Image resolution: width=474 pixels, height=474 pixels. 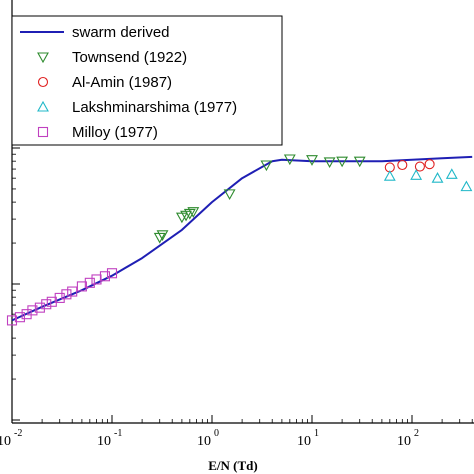 What do you see at coordinates (428, 180) in the screenshot?
I see `series-lakshminarshima-1977` at bounding box center [428, 180].